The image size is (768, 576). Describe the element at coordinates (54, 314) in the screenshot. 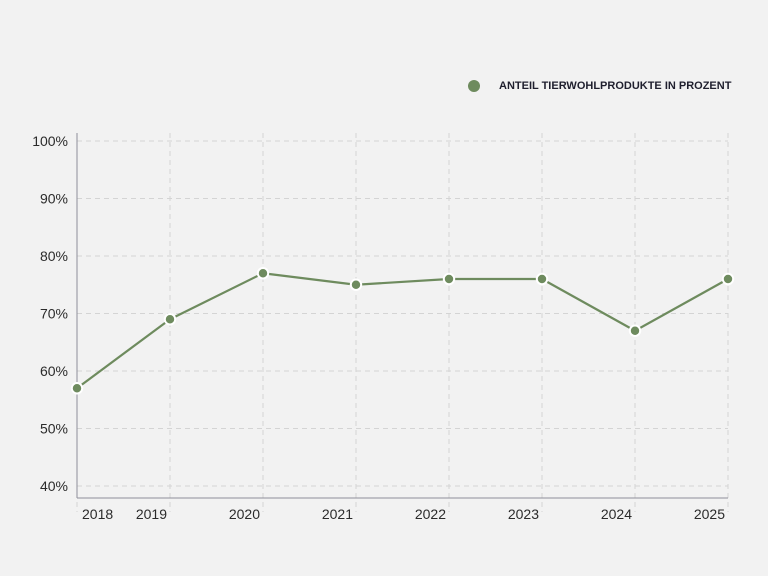

I see `y-tick-label: 70%` at that location.